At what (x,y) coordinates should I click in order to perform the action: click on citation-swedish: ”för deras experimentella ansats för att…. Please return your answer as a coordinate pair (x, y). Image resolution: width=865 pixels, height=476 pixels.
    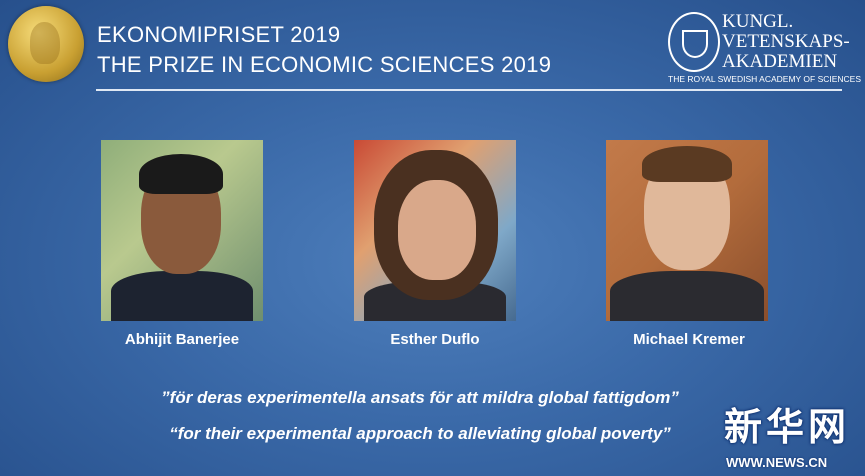
    Looking at the image, I should click on (420, 397).